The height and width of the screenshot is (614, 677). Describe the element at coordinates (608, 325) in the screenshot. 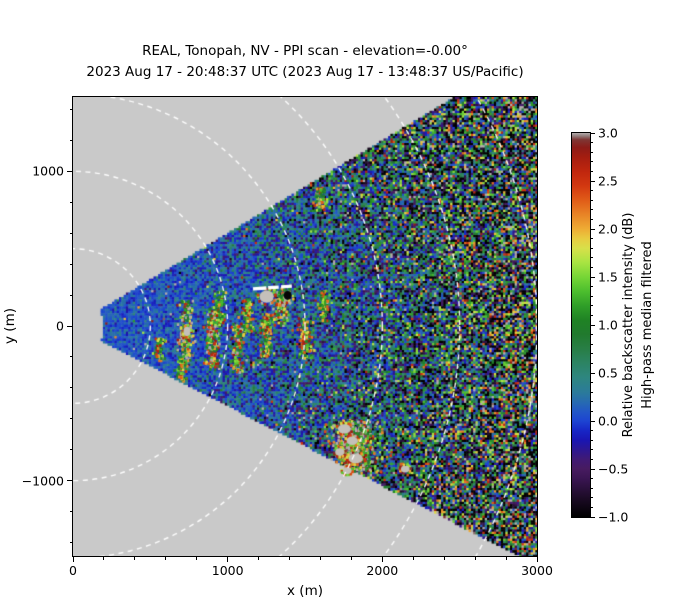

I see `colorbar-tick-label: 1.0` at that location.